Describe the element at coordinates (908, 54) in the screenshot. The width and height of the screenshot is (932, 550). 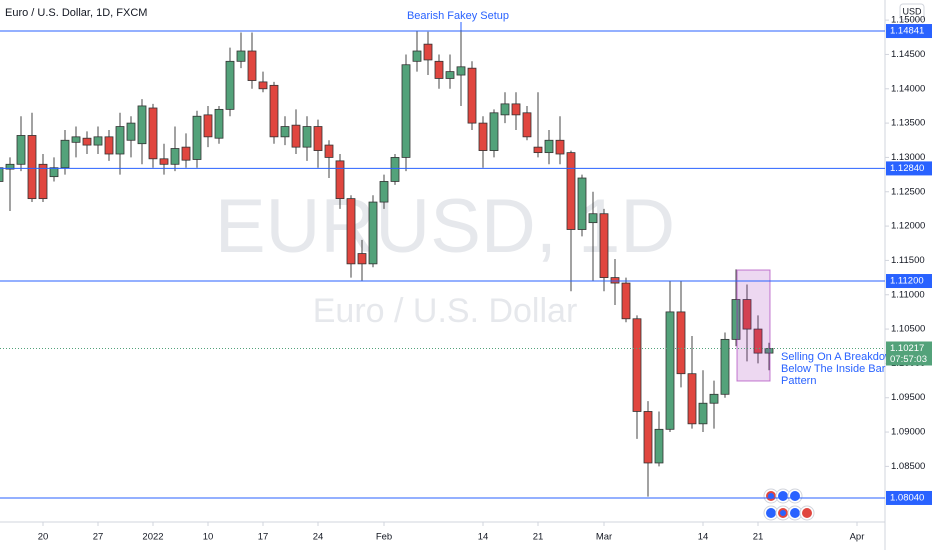
I see `y-tick-label: 1.14500` at that location.